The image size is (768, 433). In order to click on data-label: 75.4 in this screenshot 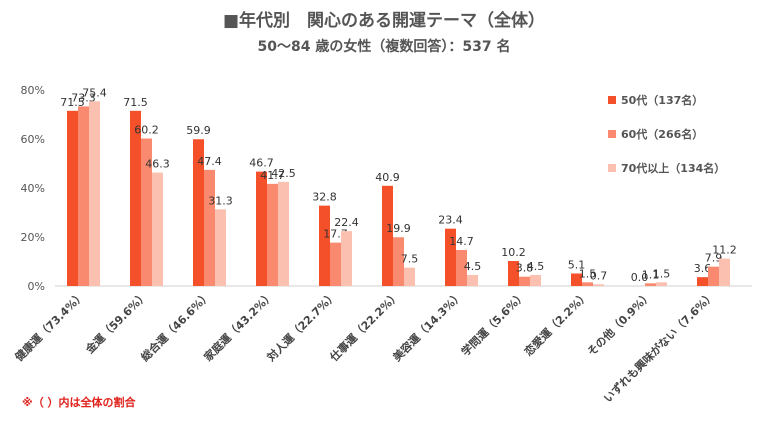, I will do `click(94, 92)`.